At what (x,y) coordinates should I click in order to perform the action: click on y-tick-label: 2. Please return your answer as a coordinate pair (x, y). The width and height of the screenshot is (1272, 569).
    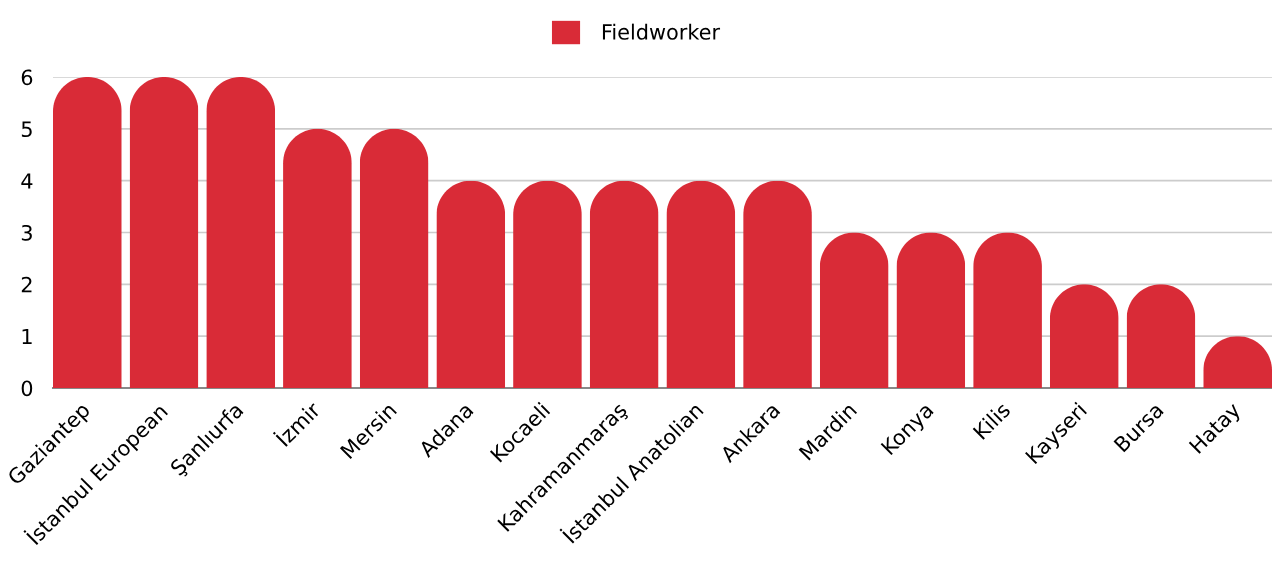
    Looking at the image, I should click on (26, 284).